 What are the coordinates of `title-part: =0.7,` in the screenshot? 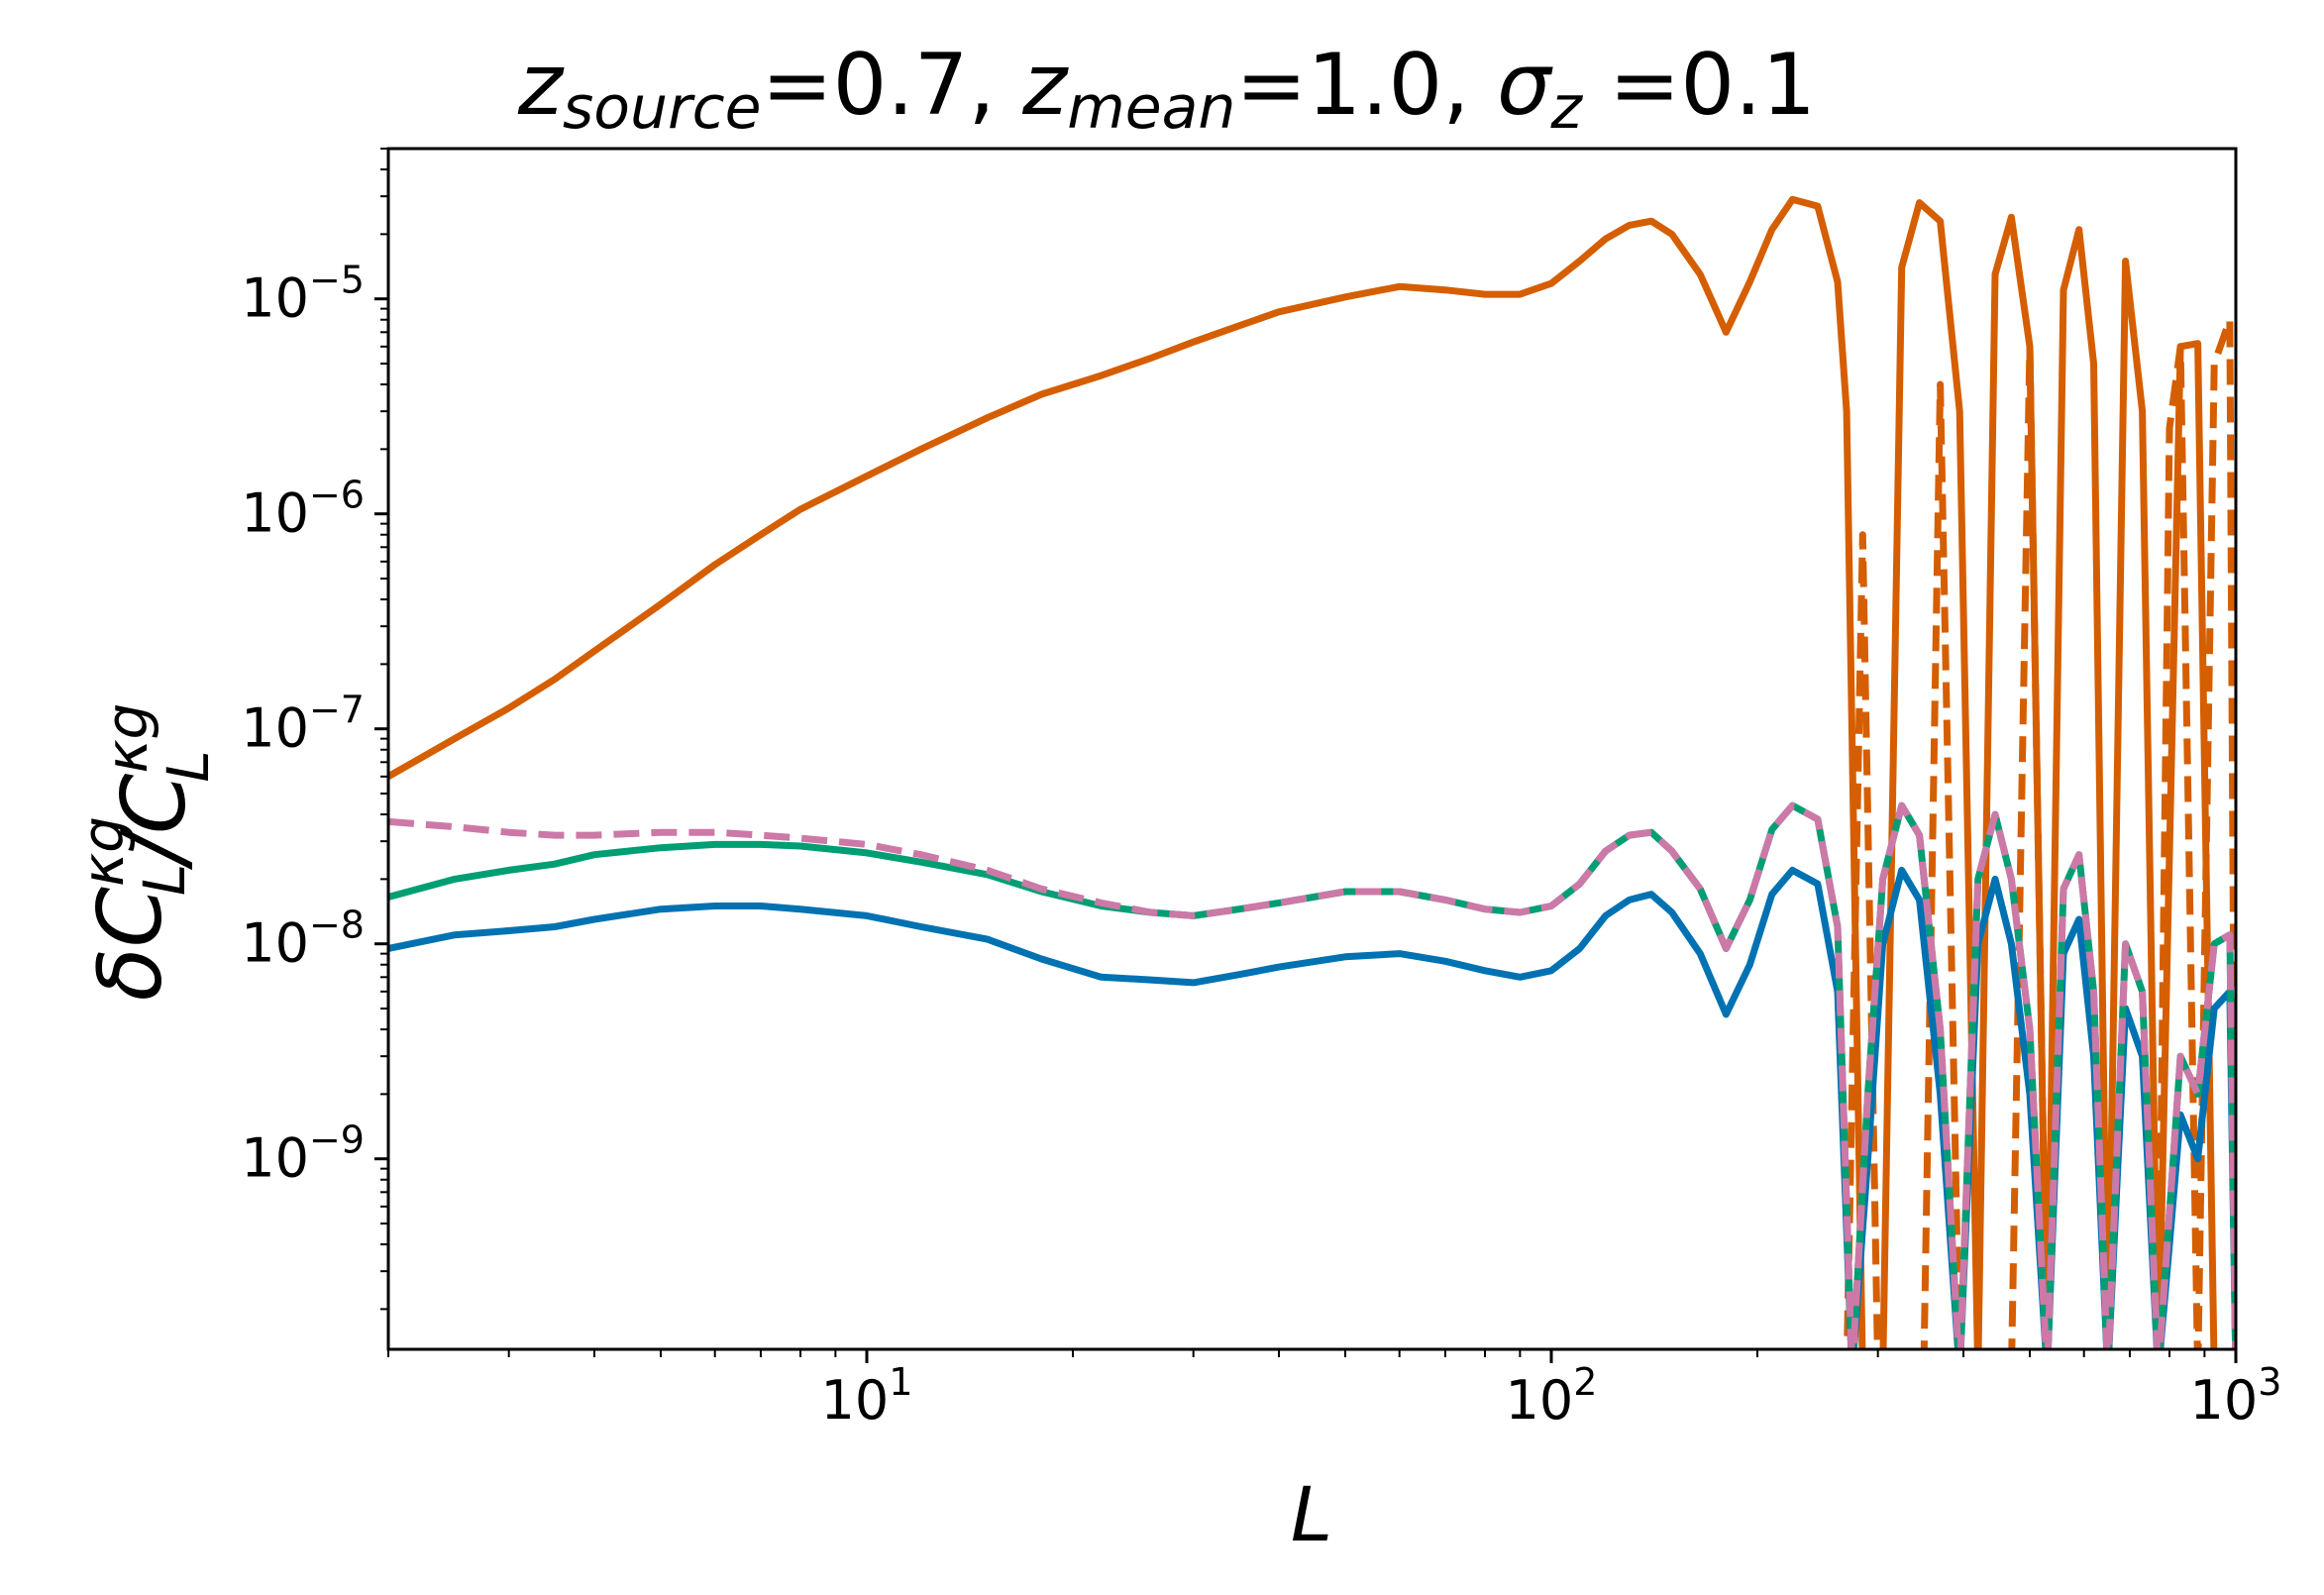 It's located at (892, 85).